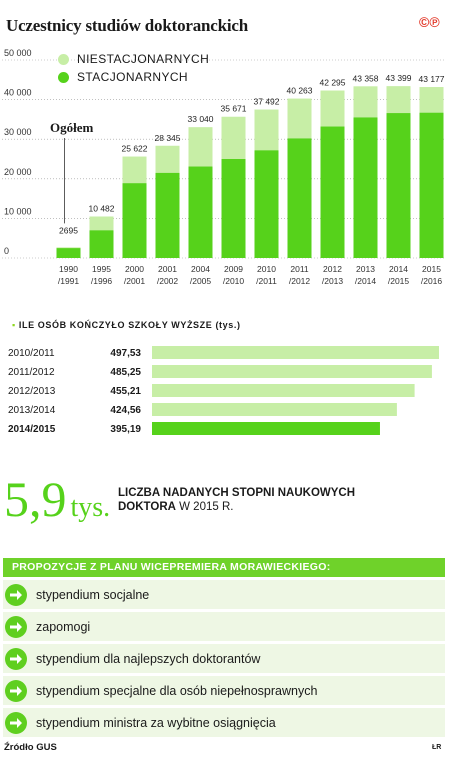  Describe the element at coordinates (31, 372) in the screenshot. I see `row-year-label: 2011/2012` at that location.